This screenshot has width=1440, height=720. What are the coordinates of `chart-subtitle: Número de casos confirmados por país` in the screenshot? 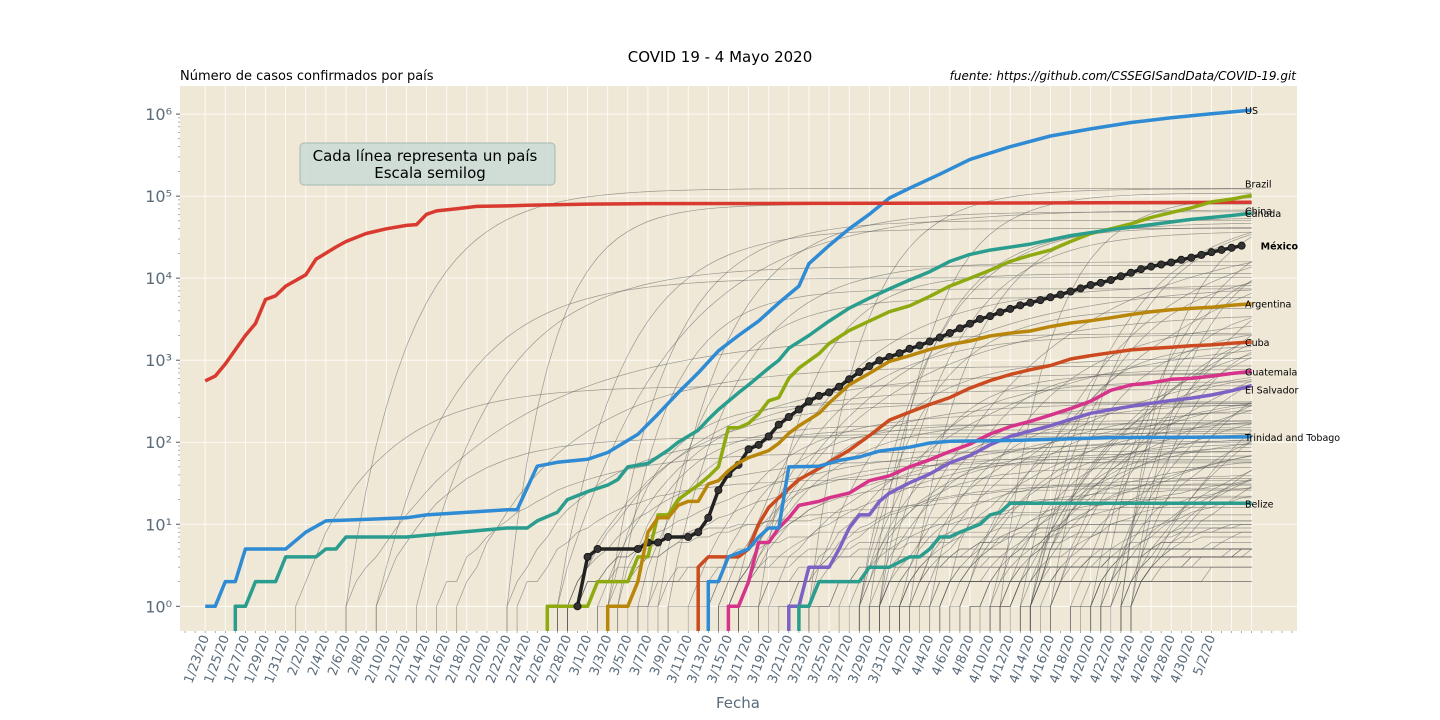 It's located at (307, 76).